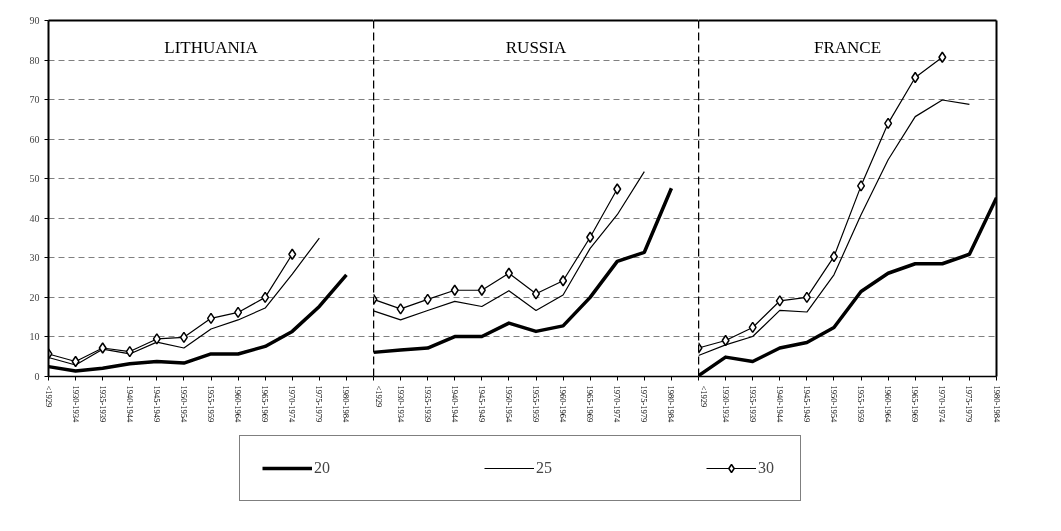 This screenshot has height=531, width=1061. What do you see at coordinates (37, 376) in the screenshot?
I see `y-tick-label: 0` at bounding box center [37, 376].